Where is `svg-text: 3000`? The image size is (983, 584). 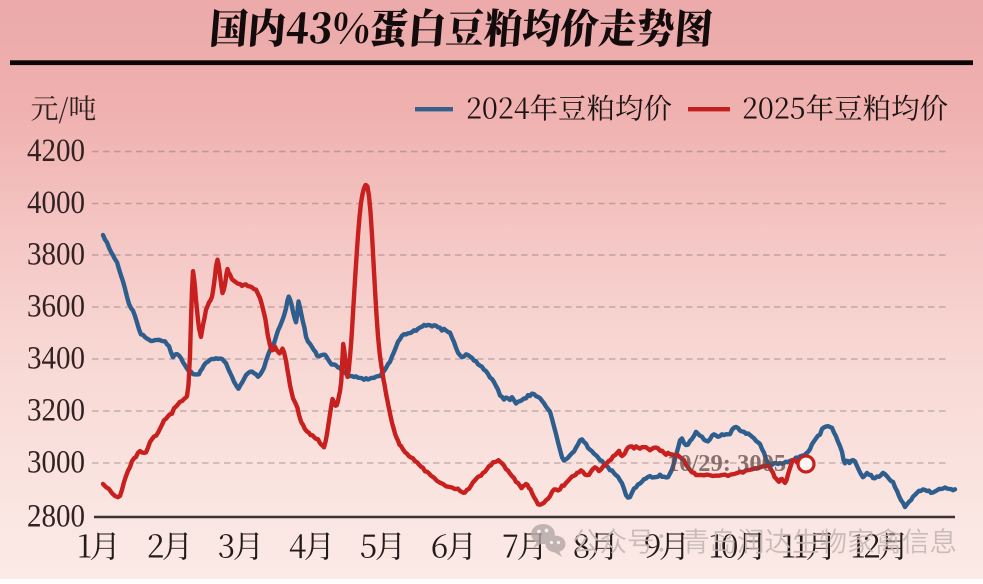
svg-text: 3000 is located at coordinates (56, 463).